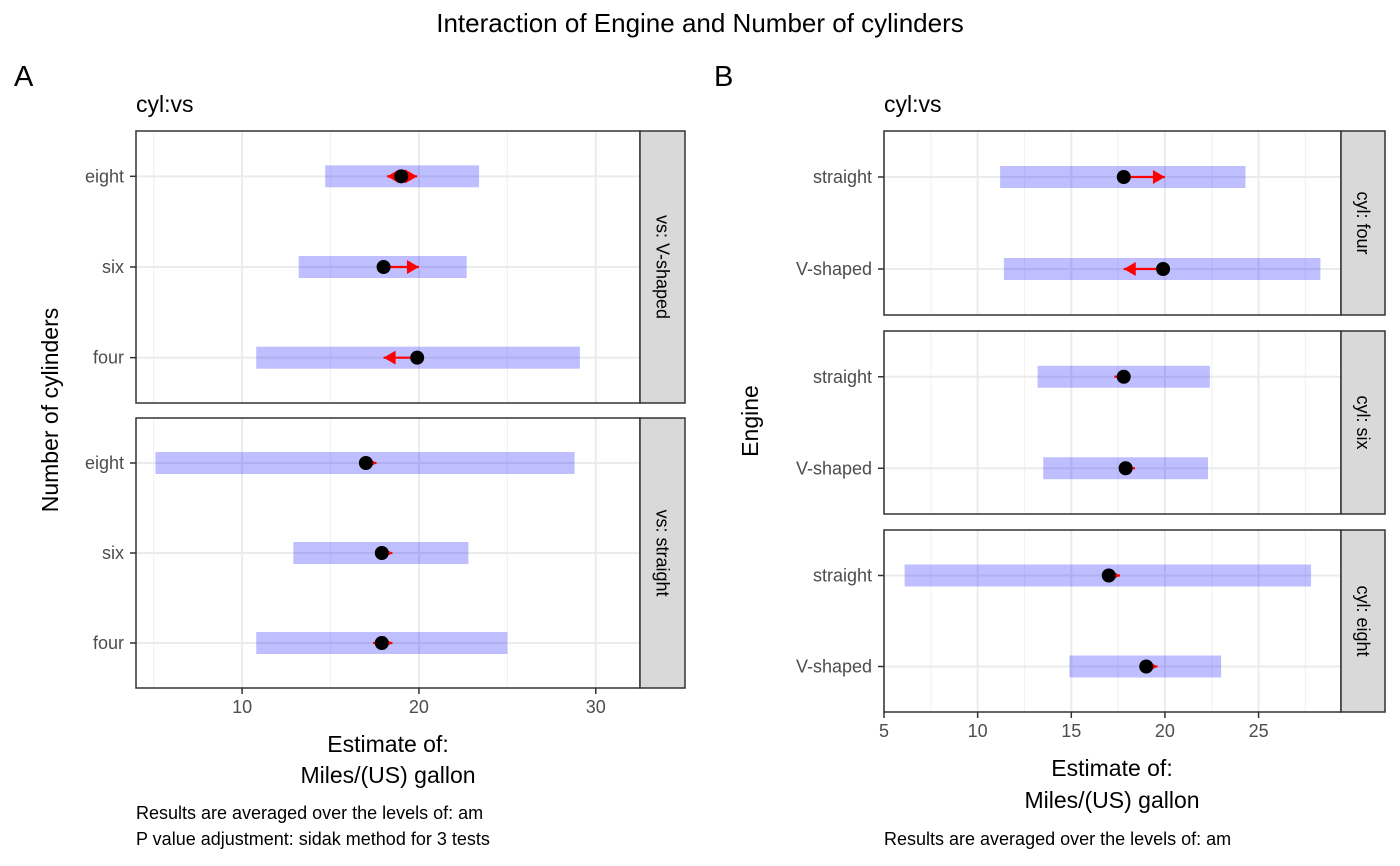 This screenshot has width=1400, height=866. I want to click on panel-b-x-axis-label-line2: Miles/(US) gallon, so click(1111, 800).